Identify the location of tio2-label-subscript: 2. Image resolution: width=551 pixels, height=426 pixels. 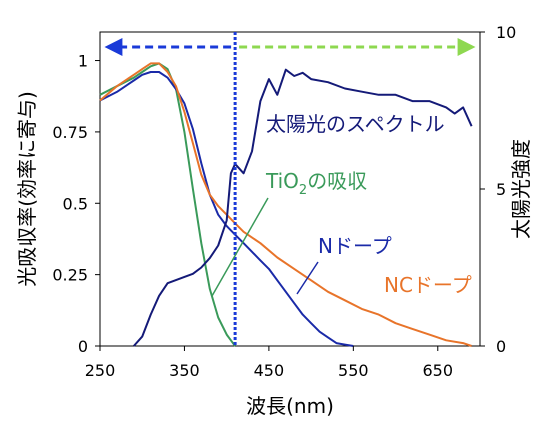
(303, 190).